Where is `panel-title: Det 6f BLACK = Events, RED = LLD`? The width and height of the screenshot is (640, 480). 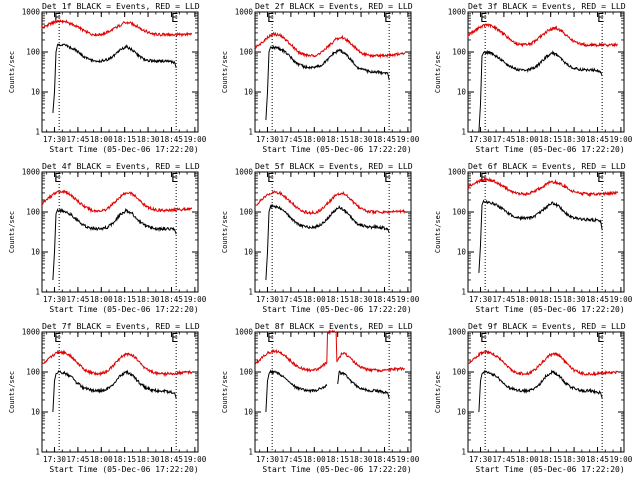
panel-title: Det 6f BLACK = Events, RED = LLD is located at coordinates (547, 166).